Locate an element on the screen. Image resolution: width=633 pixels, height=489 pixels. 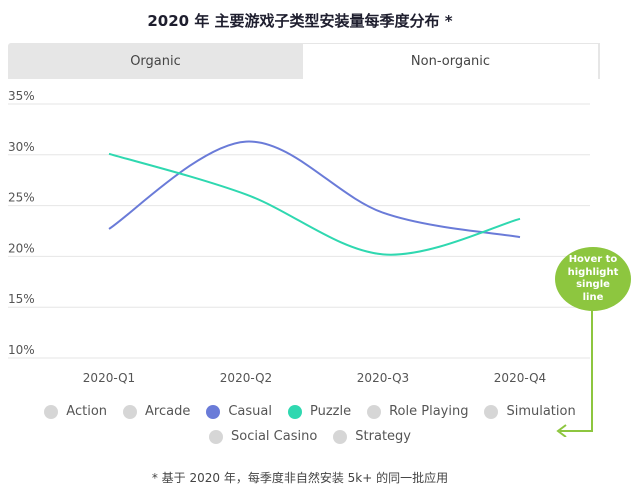
y-tick-label: 25% is located at coordinates (21, 198).